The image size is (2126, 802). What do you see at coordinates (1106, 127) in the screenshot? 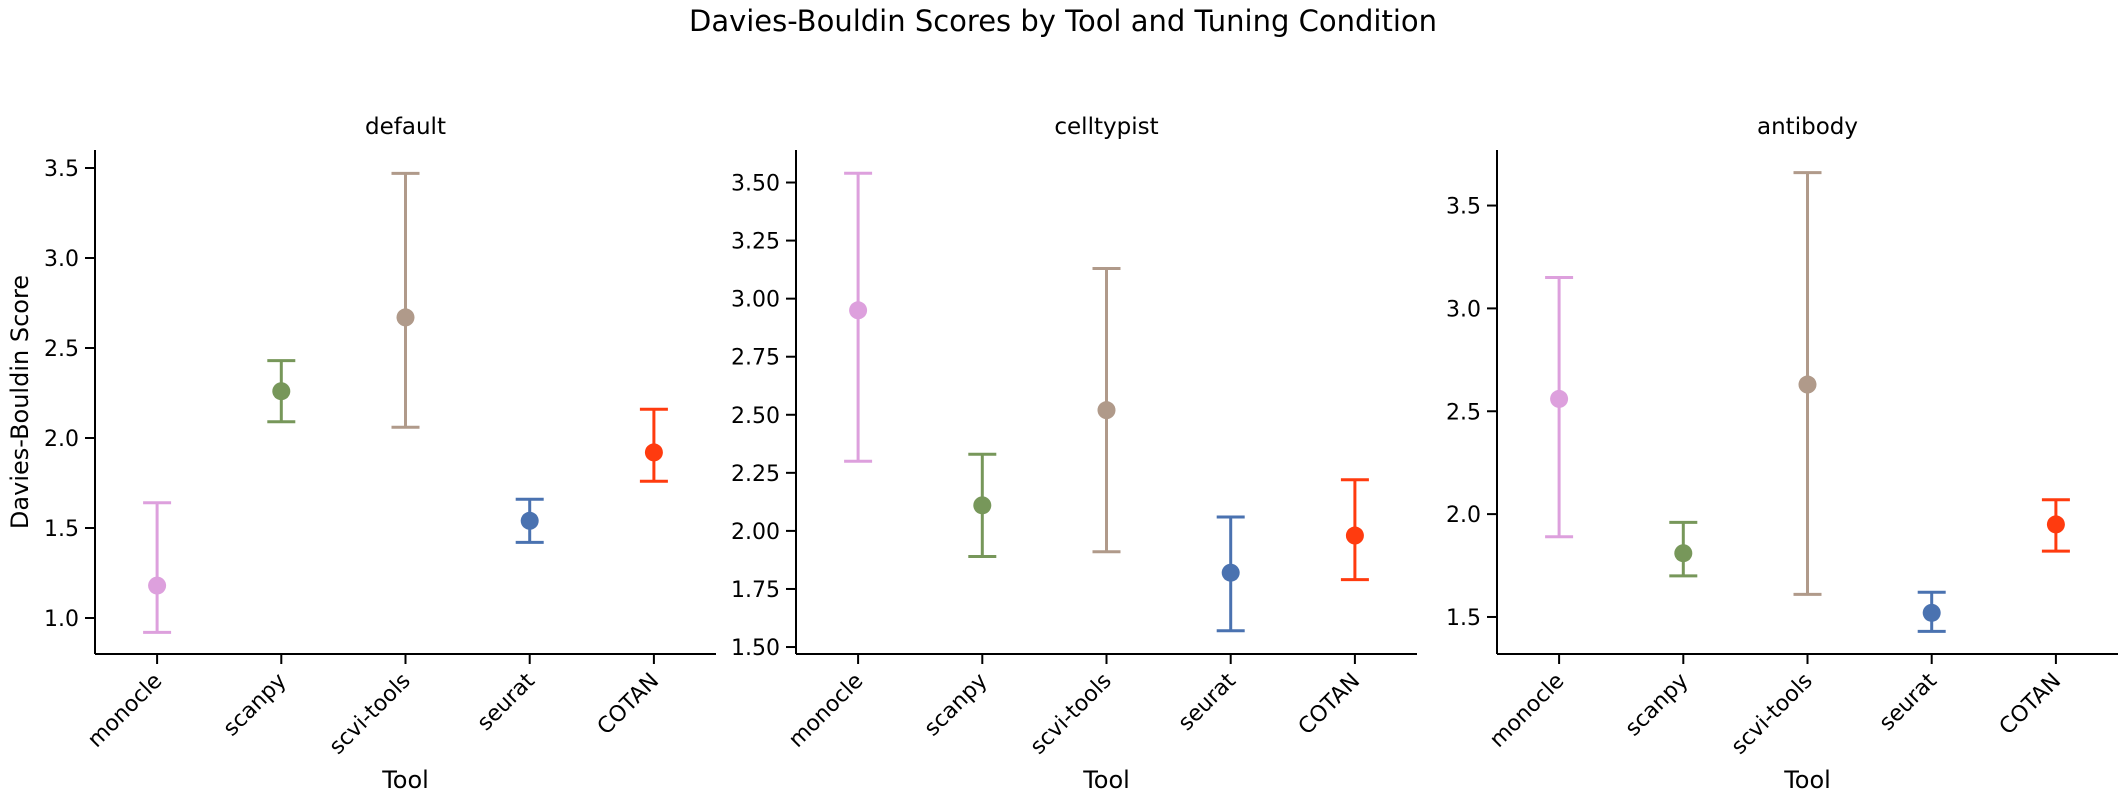
I see `panel-title: celltypist` at bounding box center [1106, 127].